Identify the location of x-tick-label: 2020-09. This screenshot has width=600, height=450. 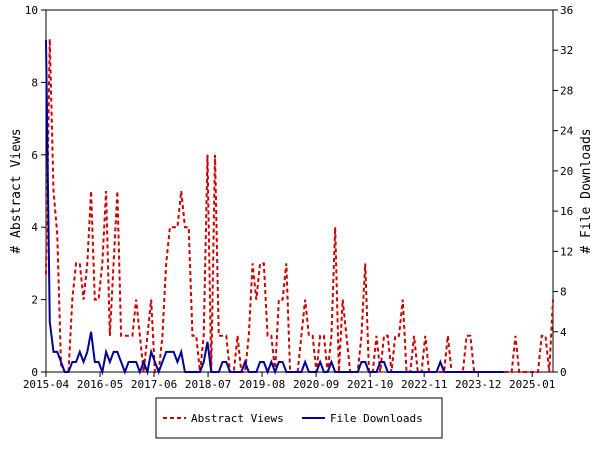
(316, 384).